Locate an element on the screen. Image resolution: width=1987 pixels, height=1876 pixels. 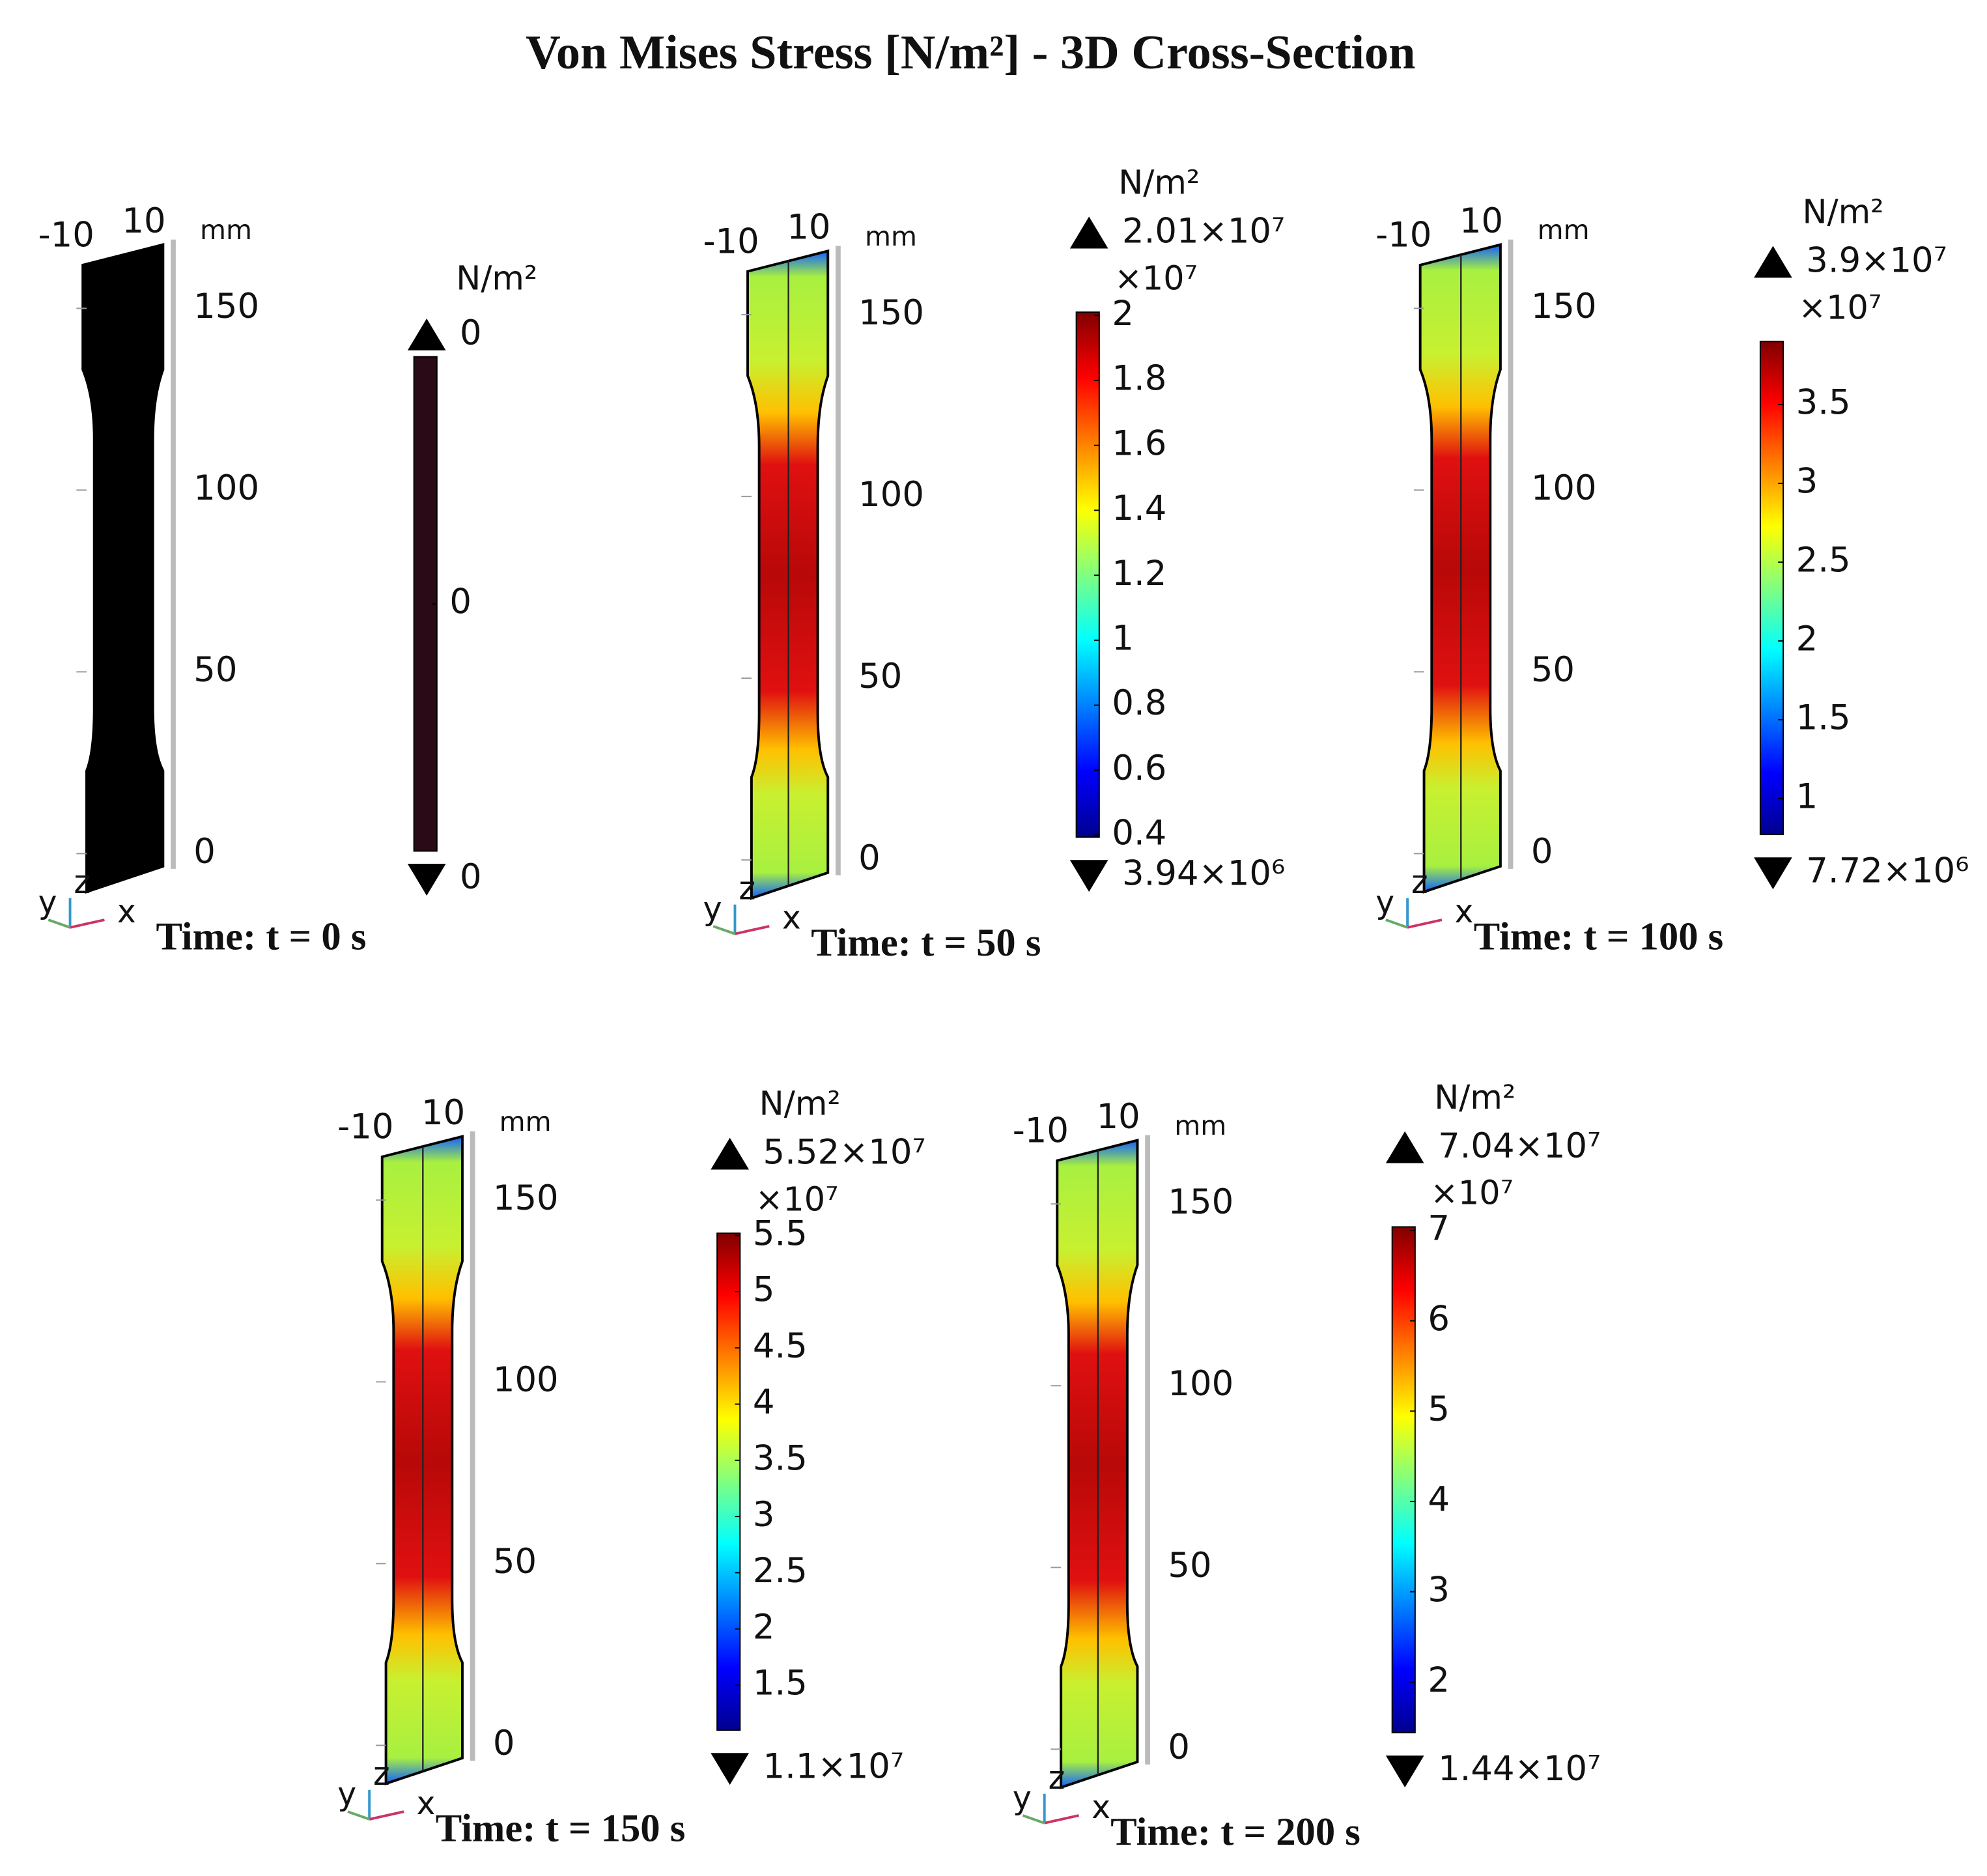
colorbar-tick-label: 2.5 is located at coordinates (1823, 560).